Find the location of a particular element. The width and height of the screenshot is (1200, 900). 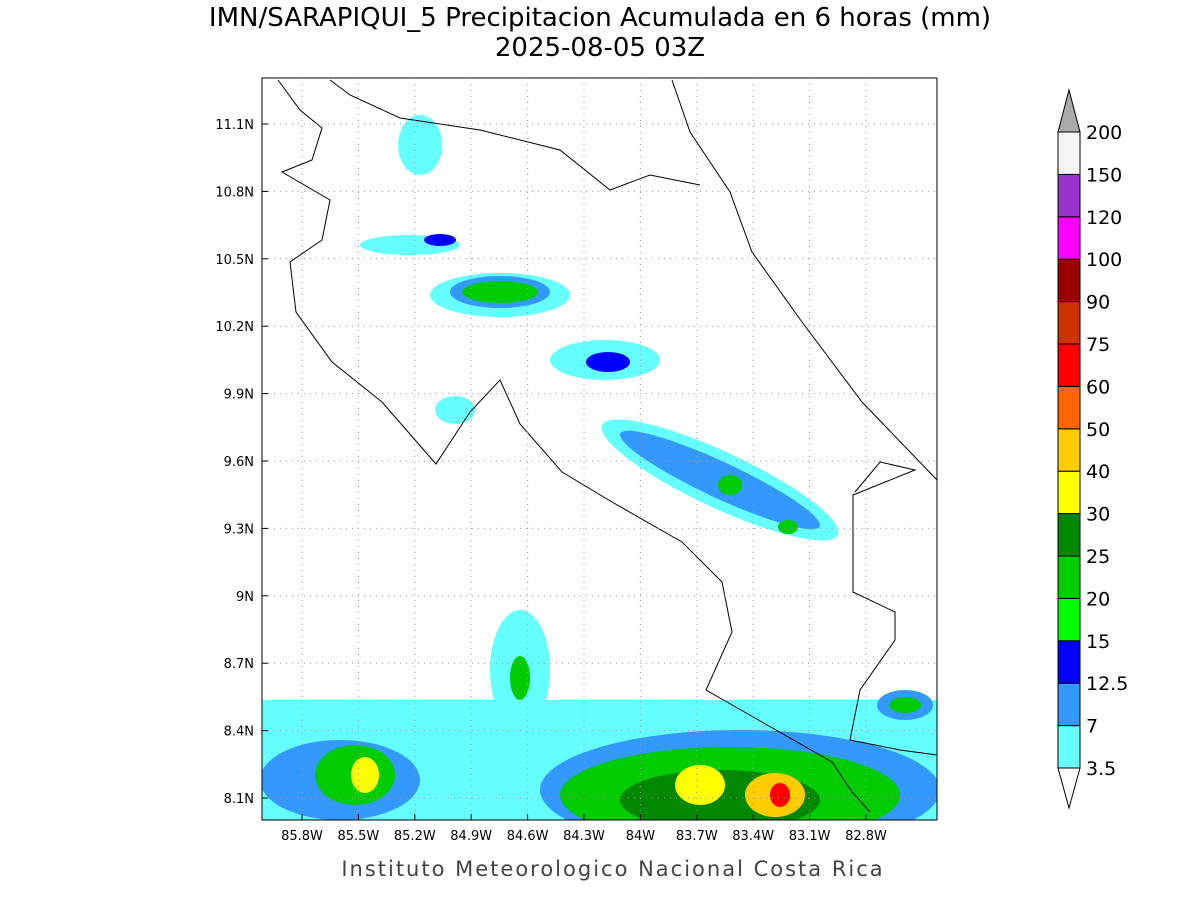

lon-label: 84.6W is located at coordinates (528, 836).